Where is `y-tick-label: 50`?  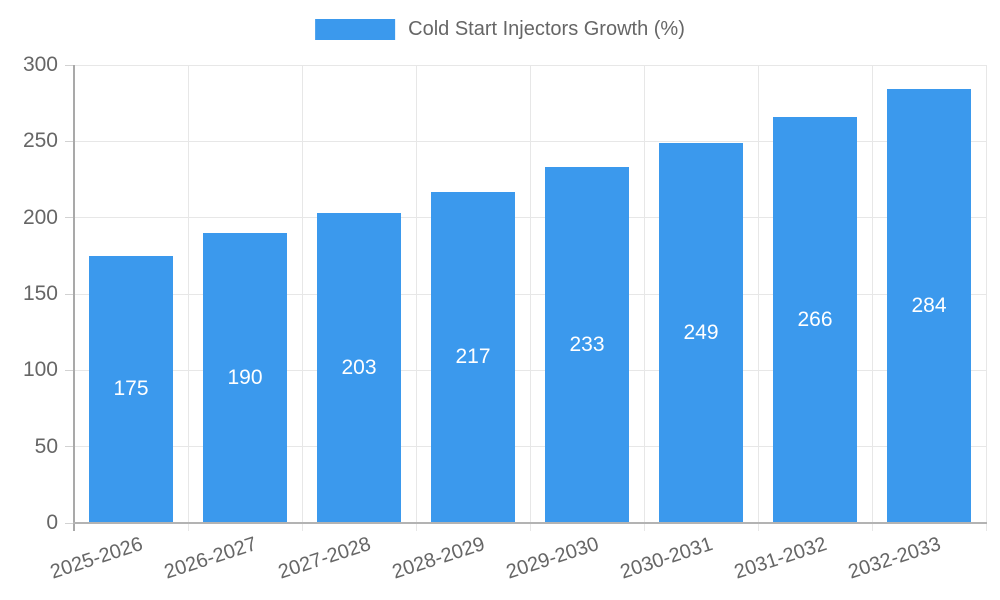 y-tick-label: 50 is located at coordinates (46, 446).